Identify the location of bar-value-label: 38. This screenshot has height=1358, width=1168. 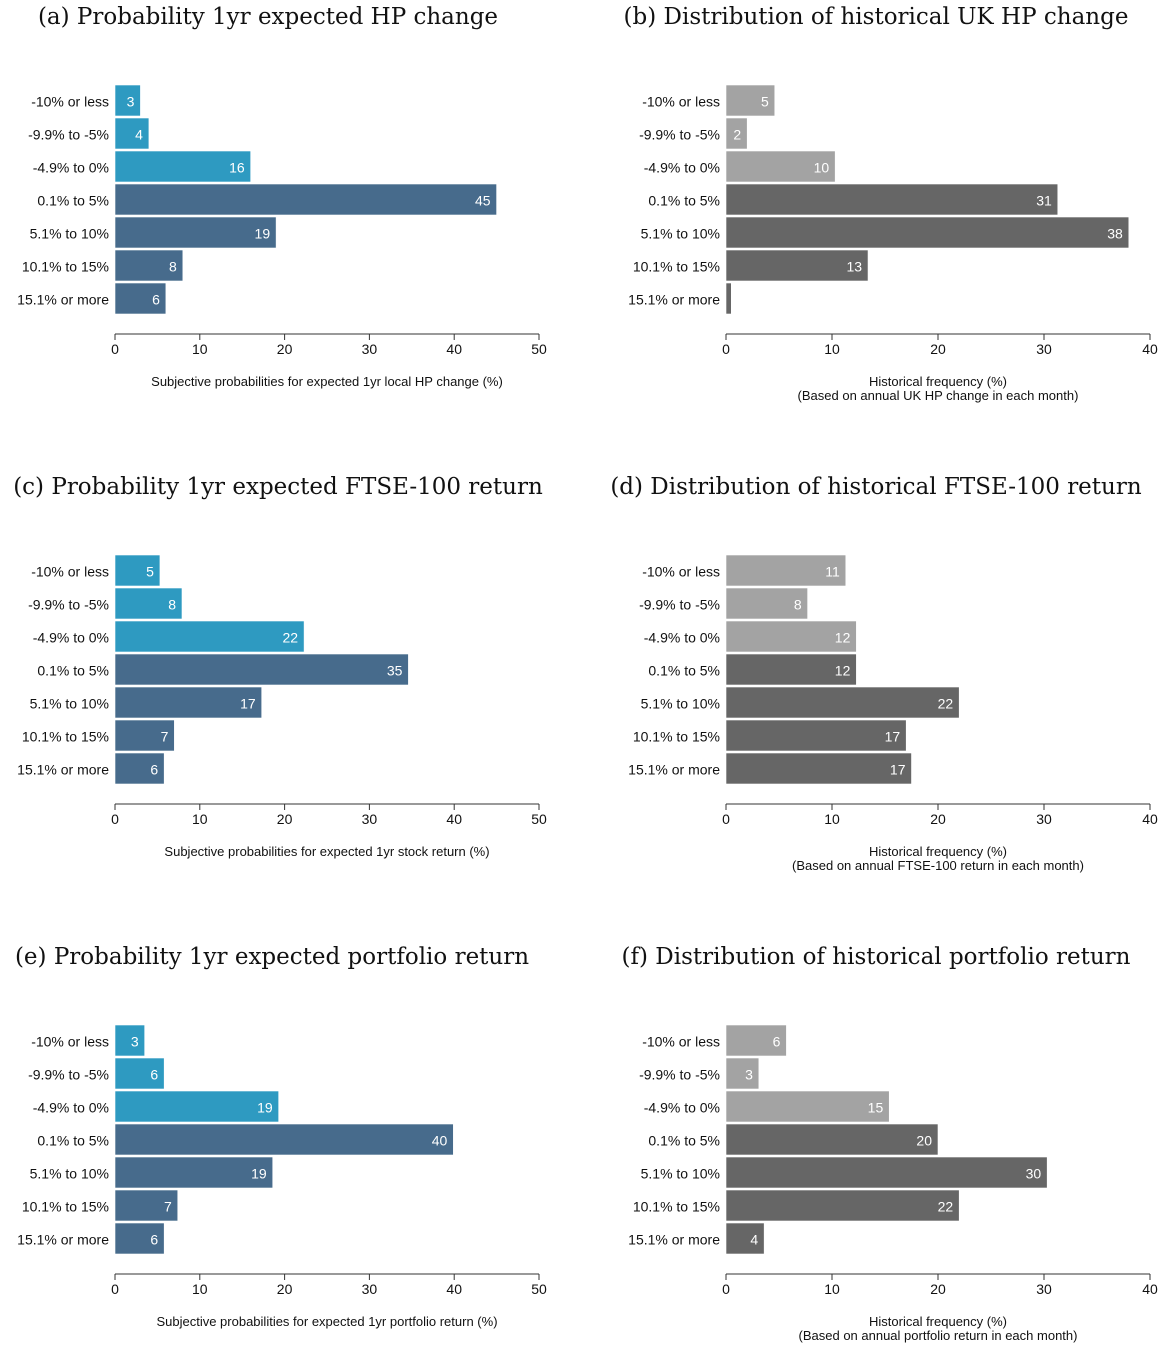
(1115, 234).